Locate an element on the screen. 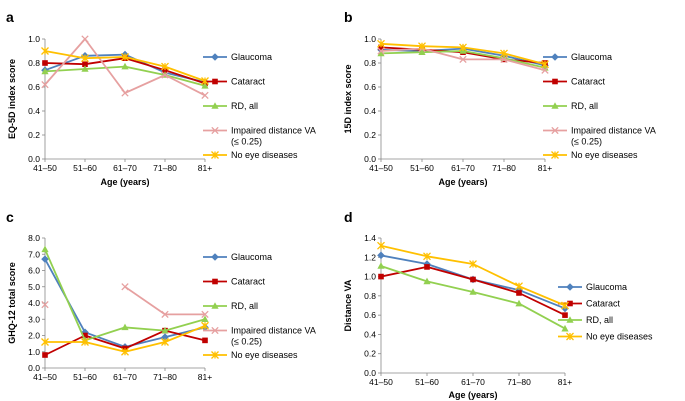 The image size is (685, 401). panel-c-legend-rd-all-label: RD, all is located at coordinates (244, 306).